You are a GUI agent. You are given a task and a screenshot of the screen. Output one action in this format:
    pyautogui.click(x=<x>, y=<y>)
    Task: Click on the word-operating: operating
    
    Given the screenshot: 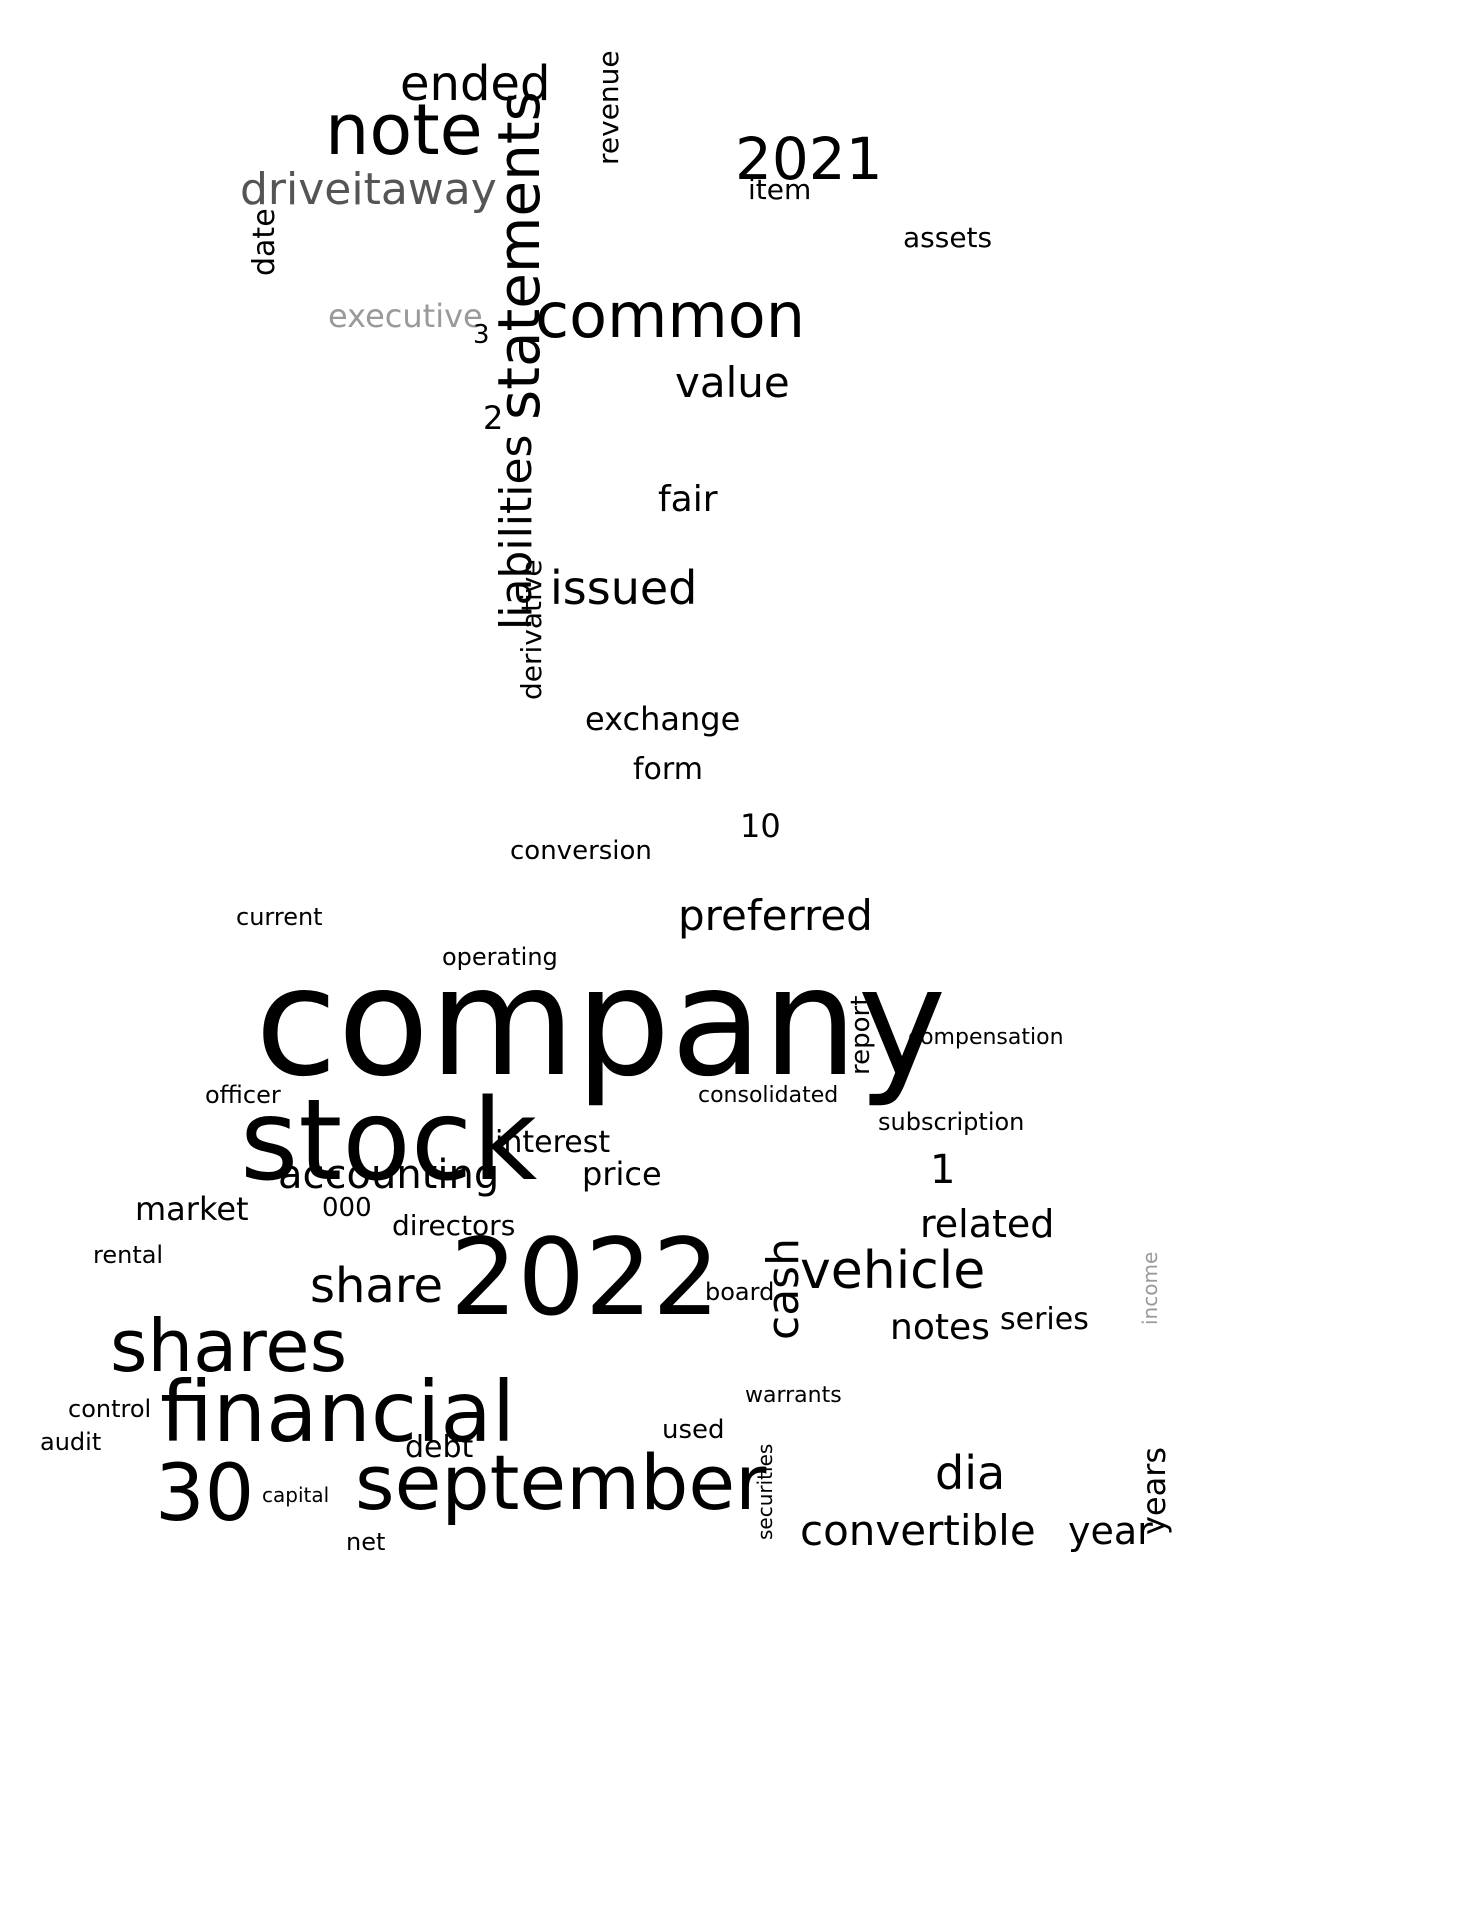 What is the action you would take?
    pyautogui.click(x=500, y=957)
    